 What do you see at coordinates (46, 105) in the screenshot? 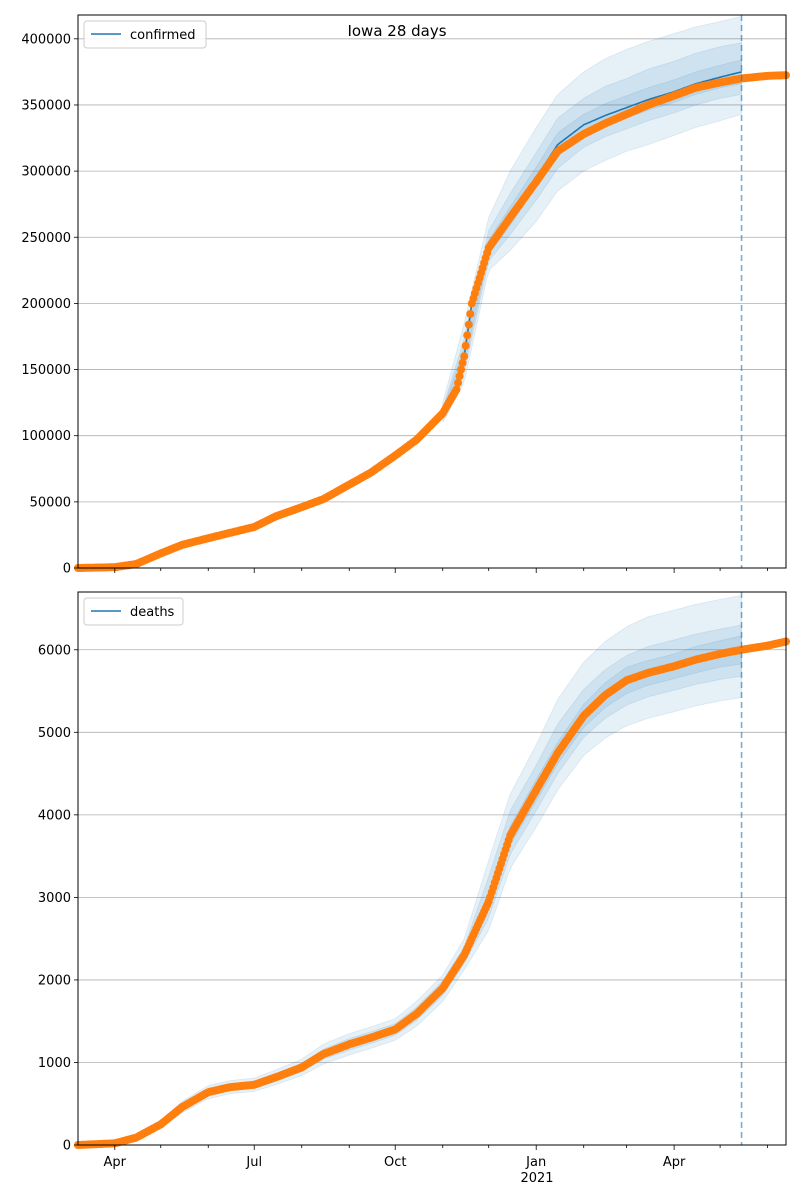
I see `confirmed-y-tick-label: 350000` at bounding box center [46, 105].